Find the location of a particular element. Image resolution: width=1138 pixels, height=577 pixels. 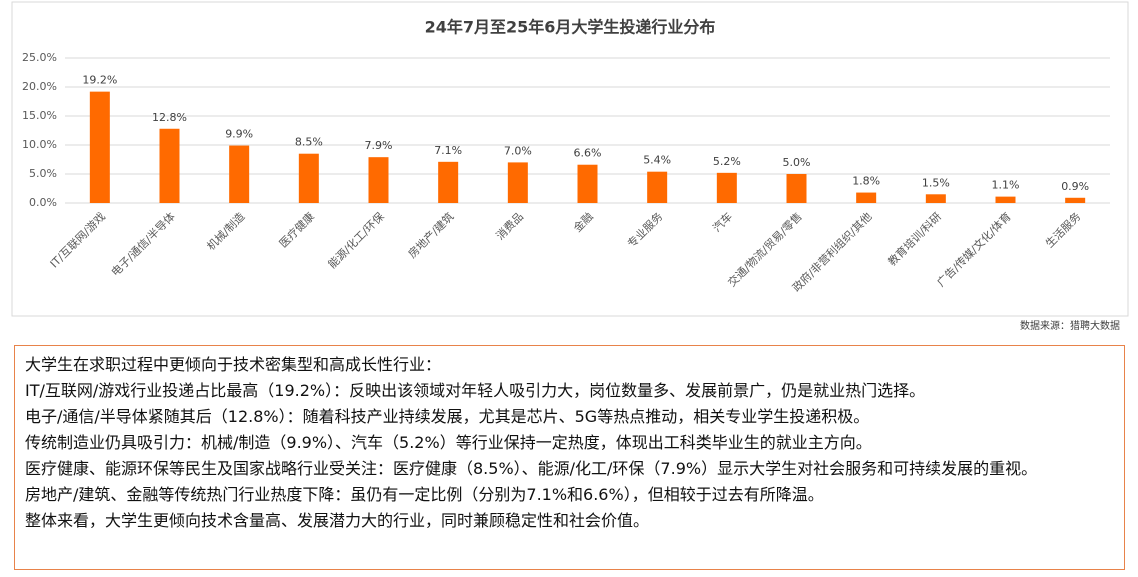

value-label: 6.6% is located at coordinates (588, 153).